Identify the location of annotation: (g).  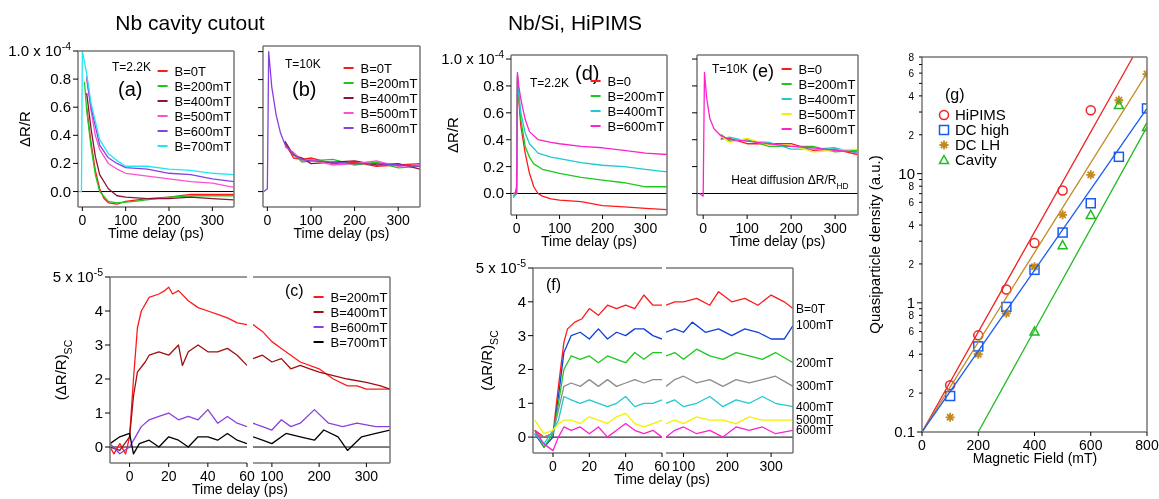
(955, 94).